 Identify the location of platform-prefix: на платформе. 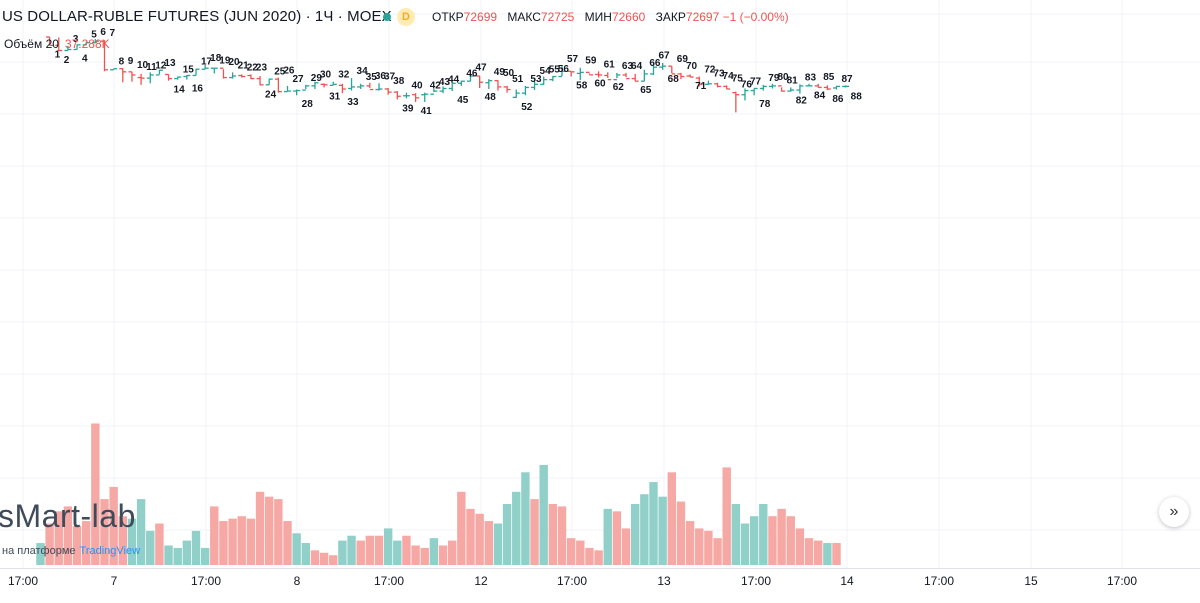
(39, 551).